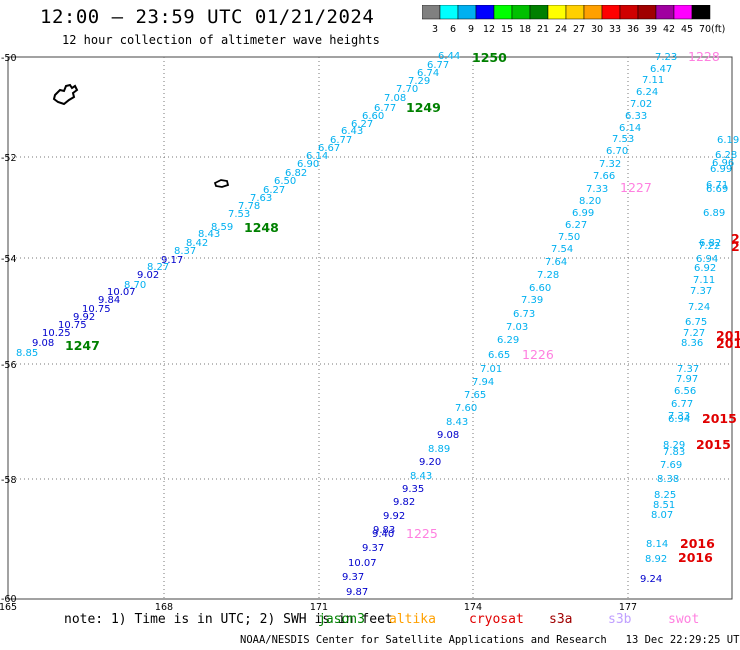 The height and width of the screenshot is (650, 740). Describe the element at coordinates (84, 317) in the screenshot. I see `wave-height-value: 9.92` at that location.